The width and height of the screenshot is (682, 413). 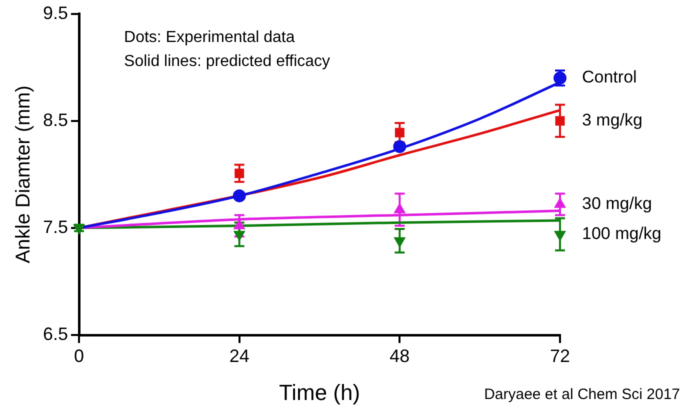 I want to click on series-label: 30 mg/kg, so click(x=617, y=204).